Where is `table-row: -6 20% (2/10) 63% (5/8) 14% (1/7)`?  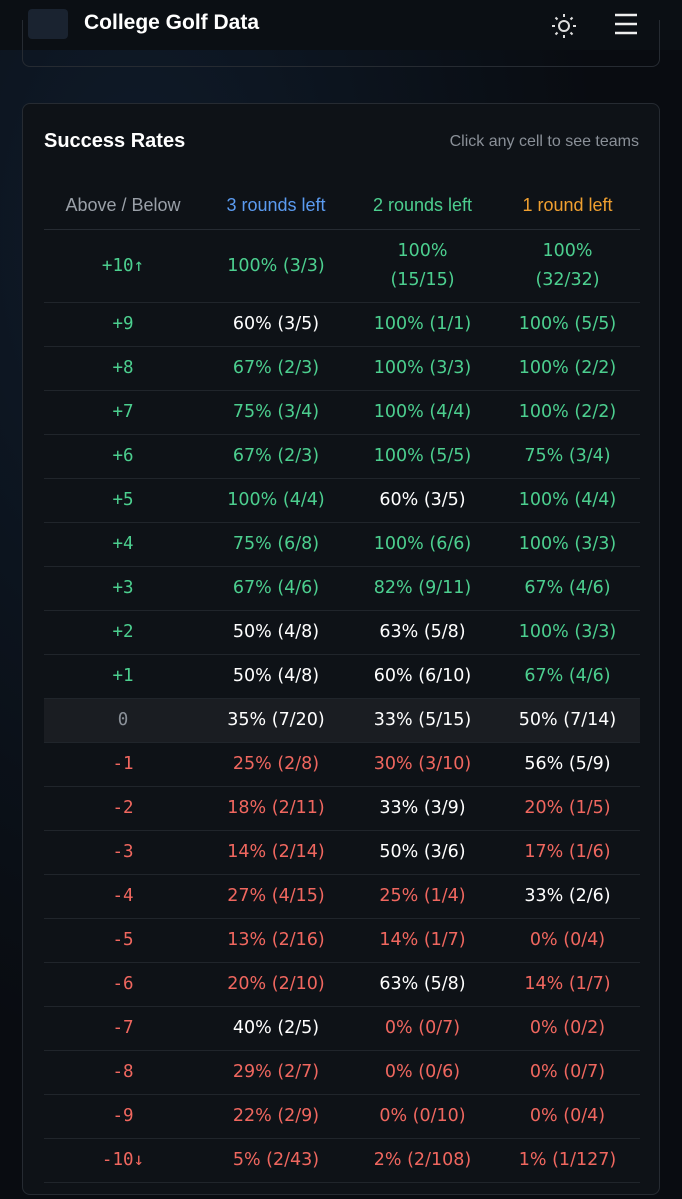
table-row: -6 20% (2/10) 63% (5/8) 14% (1/7) is located at coordinates (342, 984).